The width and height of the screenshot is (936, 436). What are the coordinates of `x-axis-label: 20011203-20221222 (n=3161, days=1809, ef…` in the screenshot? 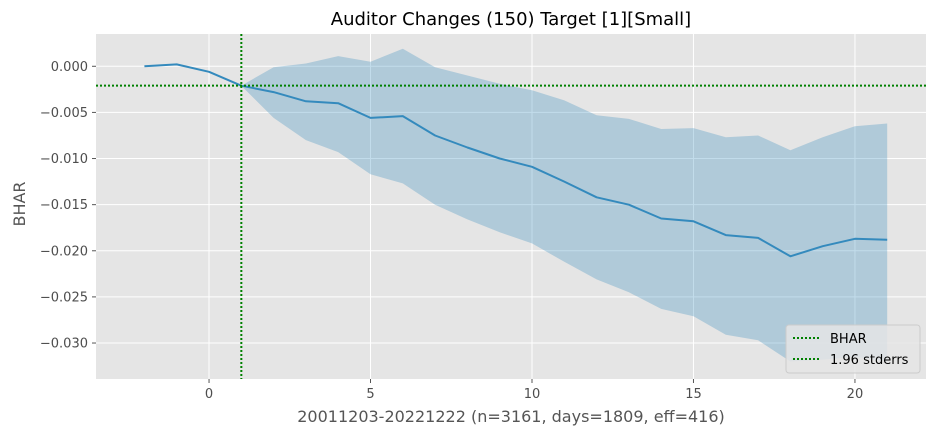 It's located at (511, 416).